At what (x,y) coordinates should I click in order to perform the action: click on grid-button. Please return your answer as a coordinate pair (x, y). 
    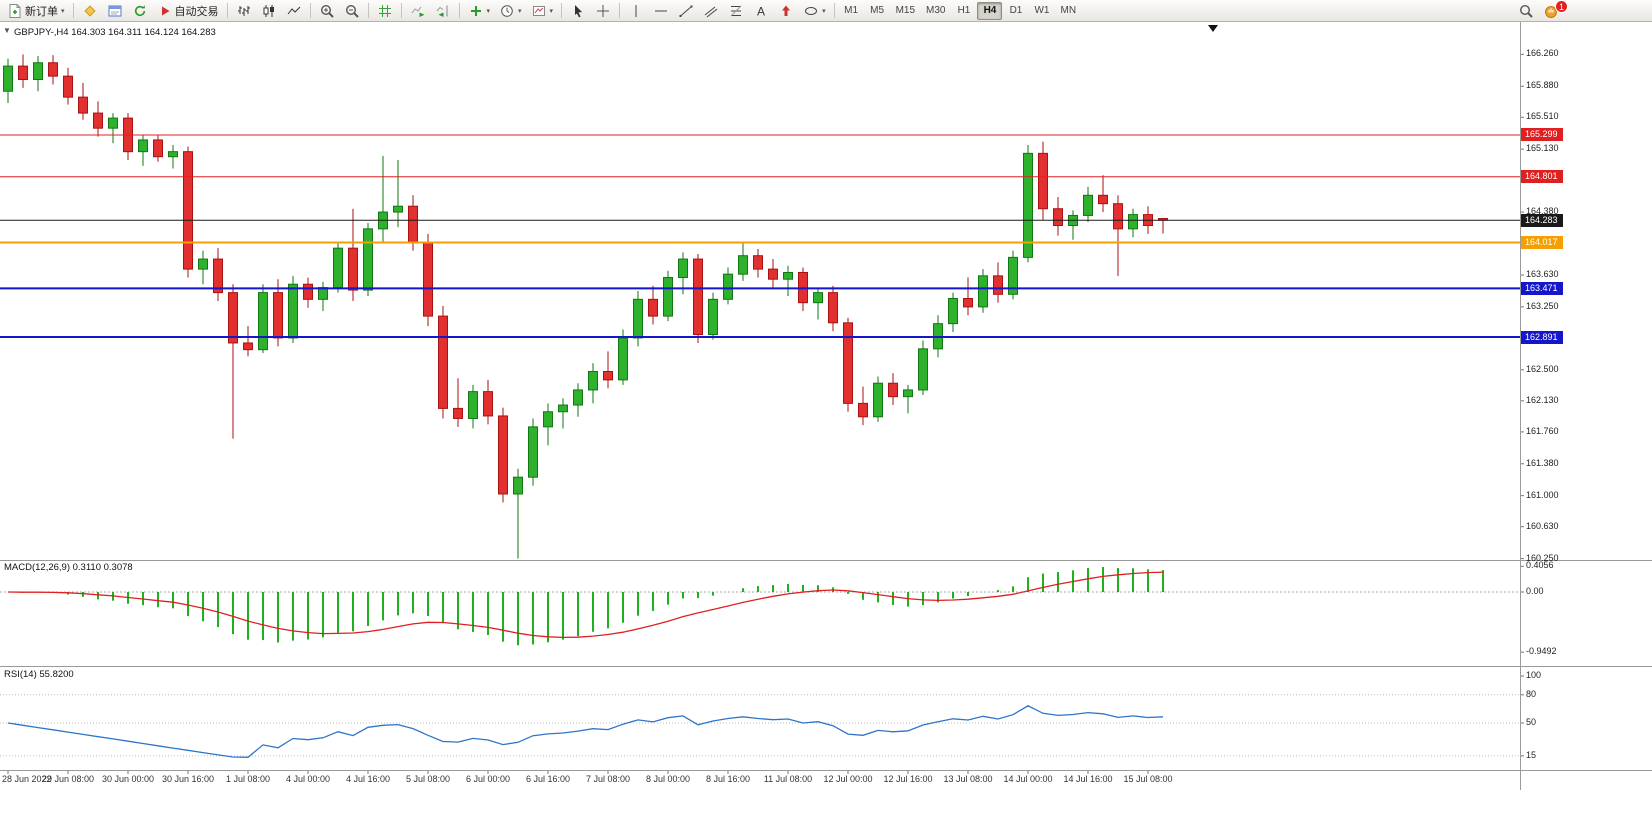
    Looking at the image, I should click on (385, 11).